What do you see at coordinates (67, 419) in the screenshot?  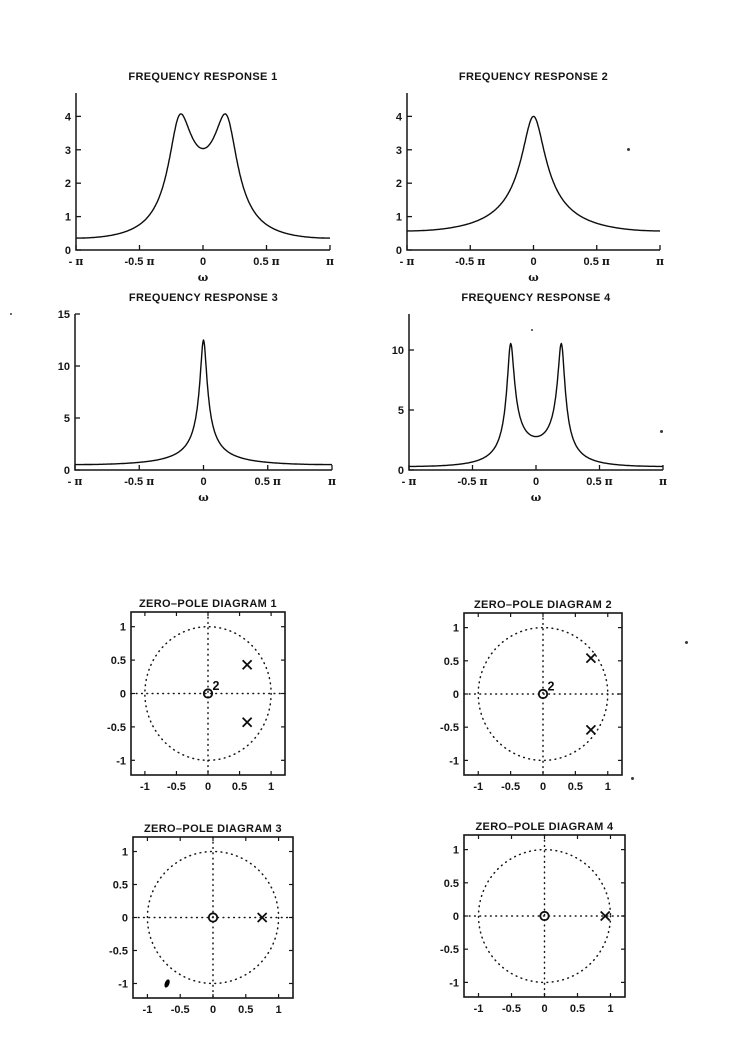 I see `y-tick-label: 5` at bounding box center [67, 419].